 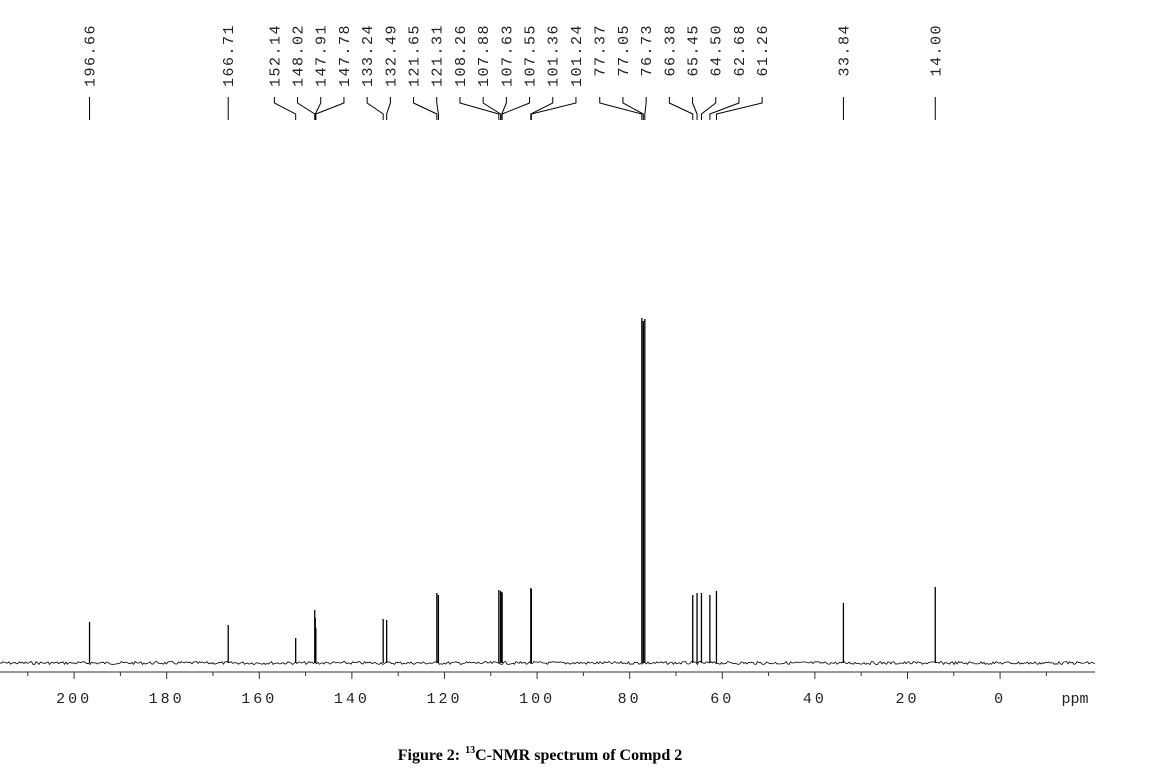 What do you see at coordinates (167, 699) in the screenshot?
I see `x-tick-label: 180` at bounding box center [167, 699].